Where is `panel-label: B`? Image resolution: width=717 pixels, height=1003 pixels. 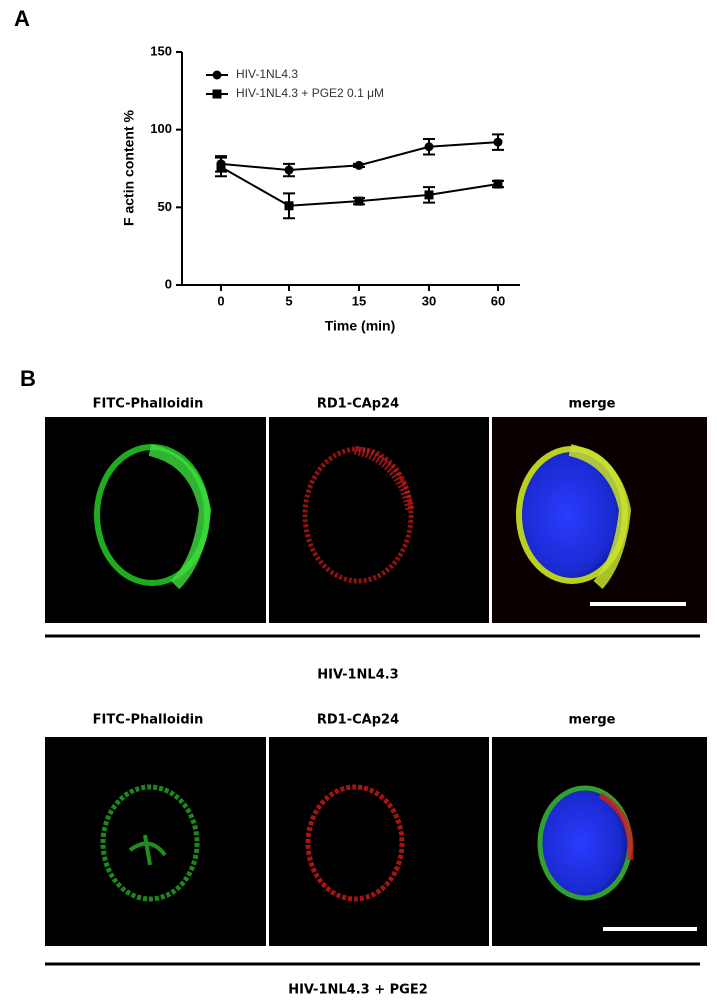
panel-label: B is located at coordinates (28, 378).